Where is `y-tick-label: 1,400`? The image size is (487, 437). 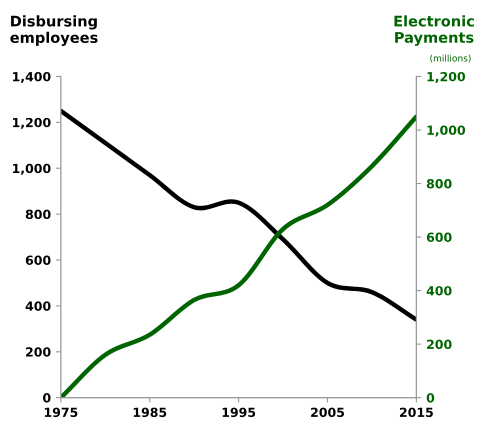
y-tick-label: 1,400 is located at coordinates (32, 77).